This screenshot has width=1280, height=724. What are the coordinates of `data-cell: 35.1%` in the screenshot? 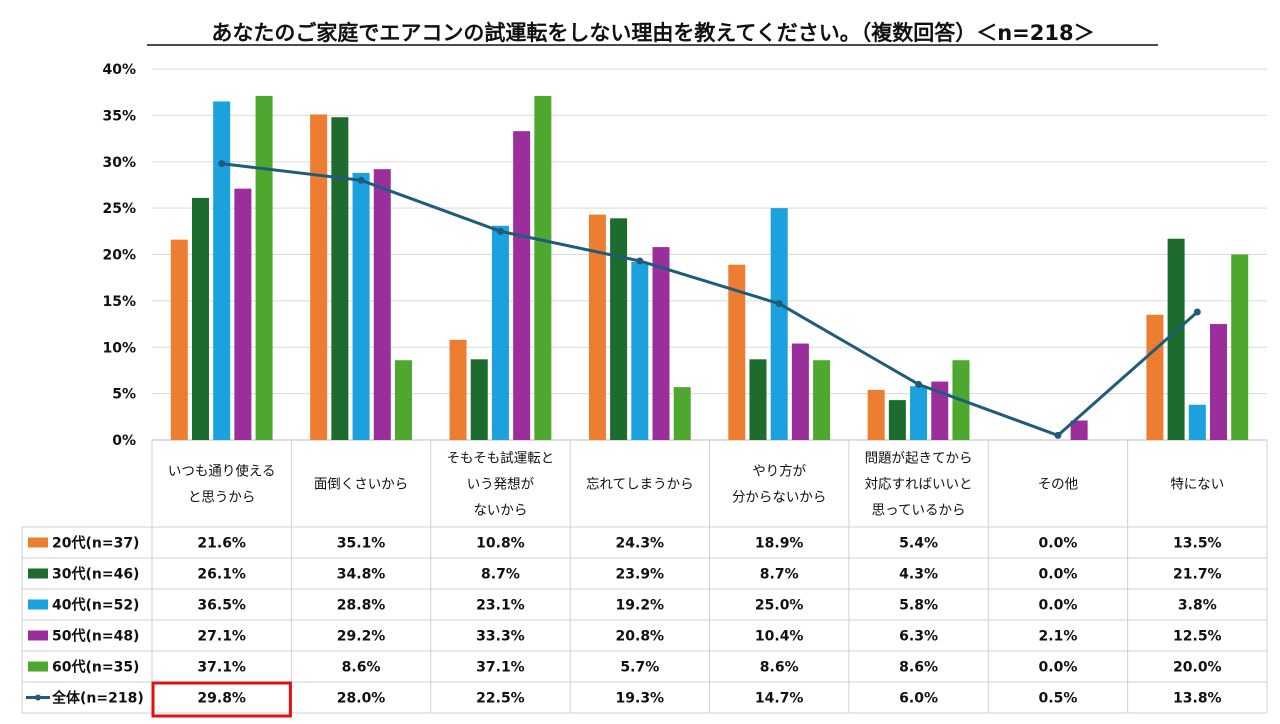 It's located at (361, 544).